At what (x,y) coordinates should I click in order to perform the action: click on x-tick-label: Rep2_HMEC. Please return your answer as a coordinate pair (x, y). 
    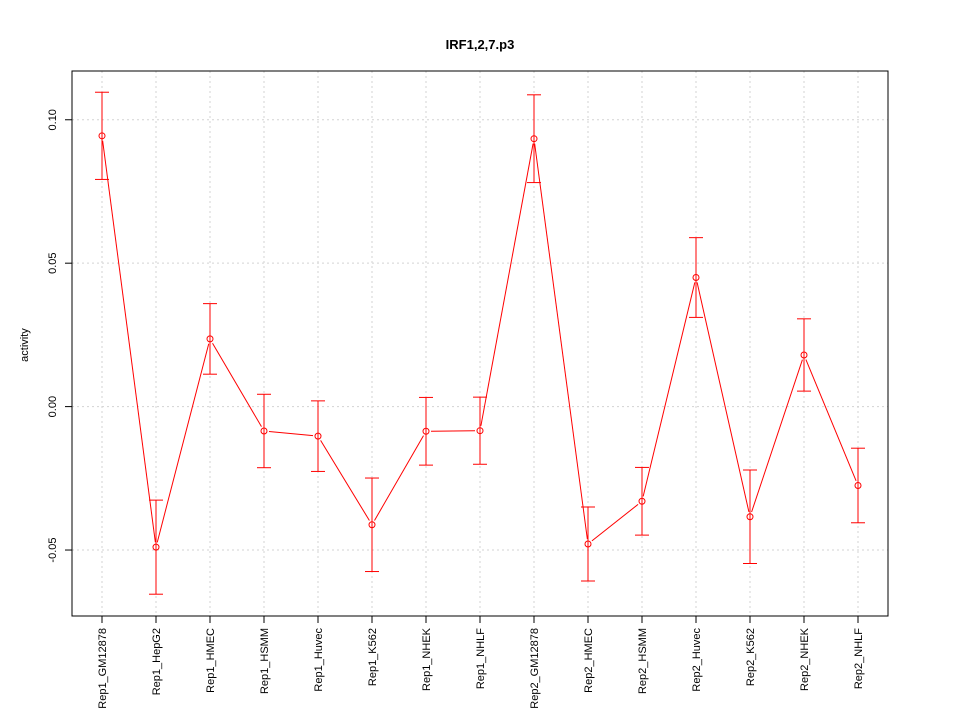
    Looking at the image, I should click on (589, 660).